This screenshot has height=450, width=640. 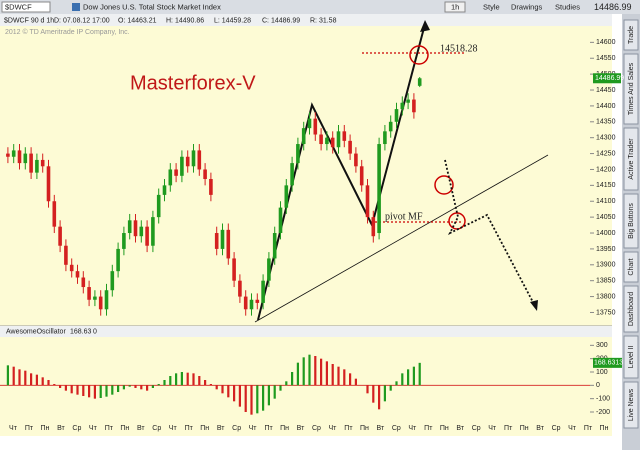 I want to click on info-item: L: 14459.28, so click(x=232, y=20).